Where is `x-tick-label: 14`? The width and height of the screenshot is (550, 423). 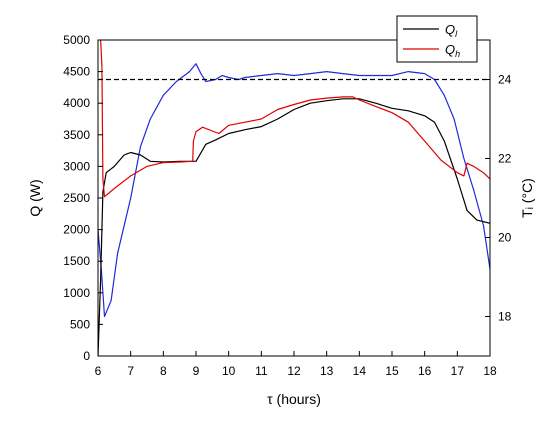 x-tick-label: 14 is located at coordinates (360, 371).